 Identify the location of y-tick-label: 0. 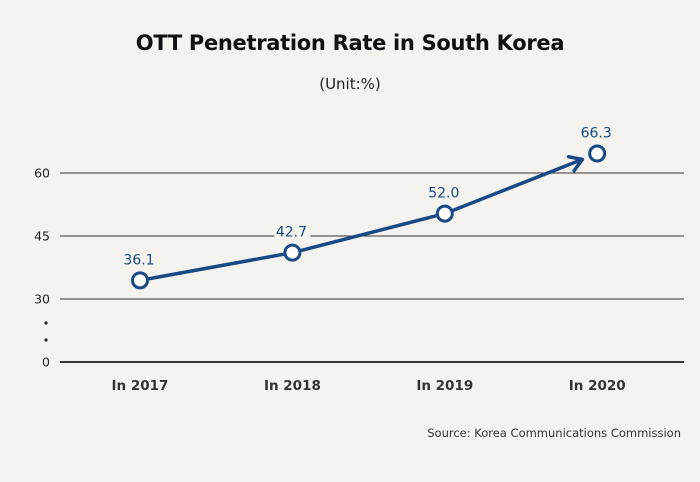
(46, 362).